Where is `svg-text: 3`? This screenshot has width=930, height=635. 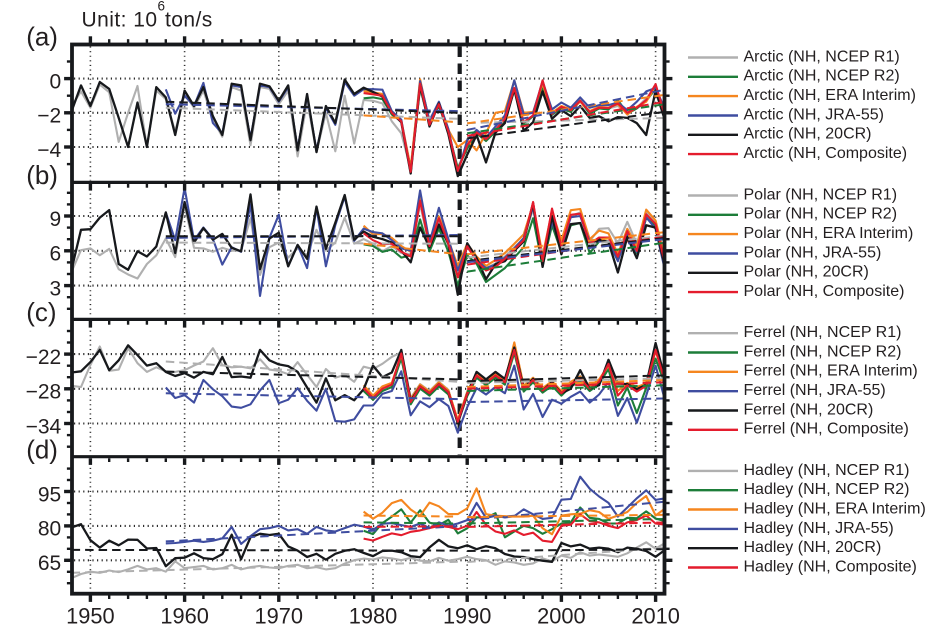 svg-text: 3 is located at coordinates (56, 288).